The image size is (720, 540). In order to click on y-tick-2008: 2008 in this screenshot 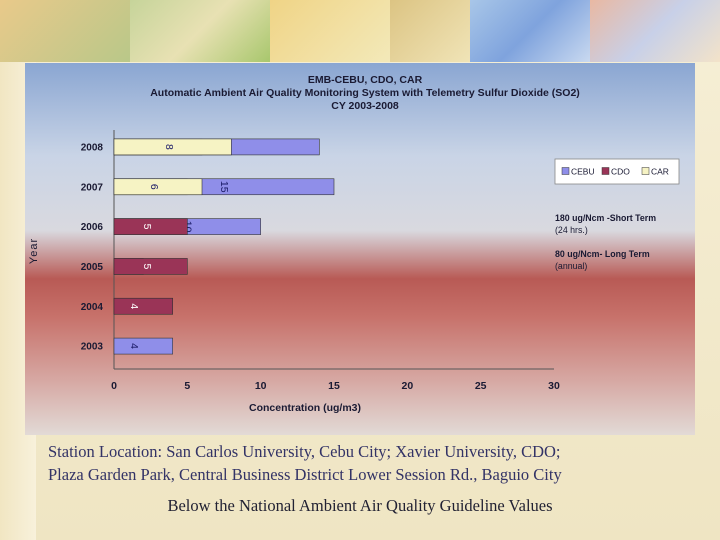, I will do `click(92, 147)`.